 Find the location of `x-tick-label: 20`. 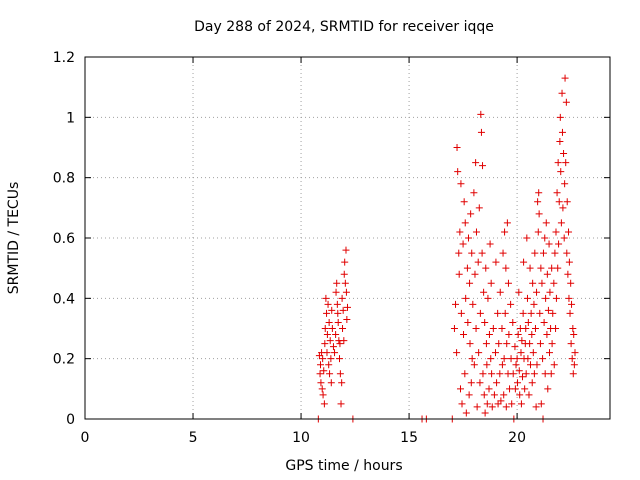

x-tick-label: 20 is located at coordinates (517, 438).